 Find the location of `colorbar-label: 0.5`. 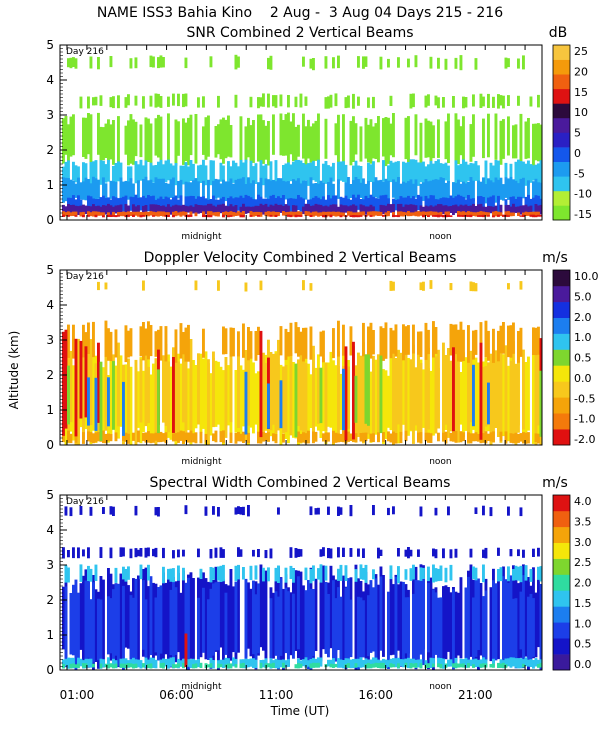

colorbar-label: 0.5 is located at coordinates (583, 358).